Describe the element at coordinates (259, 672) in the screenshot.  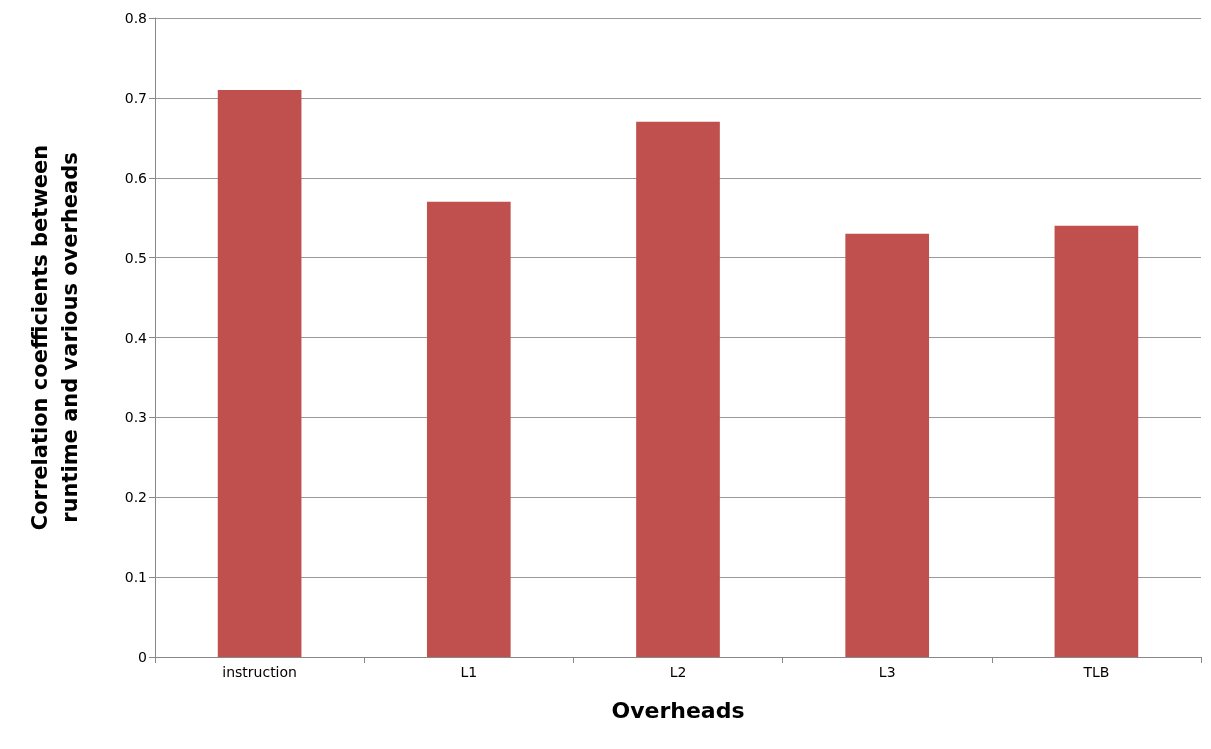
I see `x-tick-label: instruction` at that location.